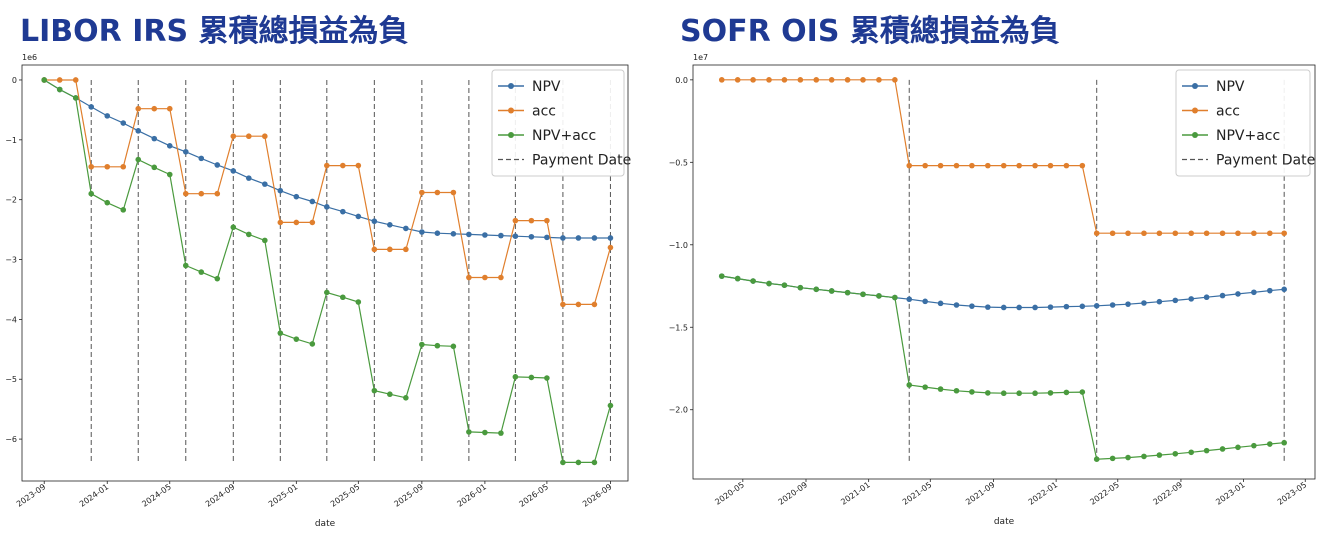 The width and height of the screenshot is (1330, 534). I want to click on y-tick-label: −5, so click(11, 379).